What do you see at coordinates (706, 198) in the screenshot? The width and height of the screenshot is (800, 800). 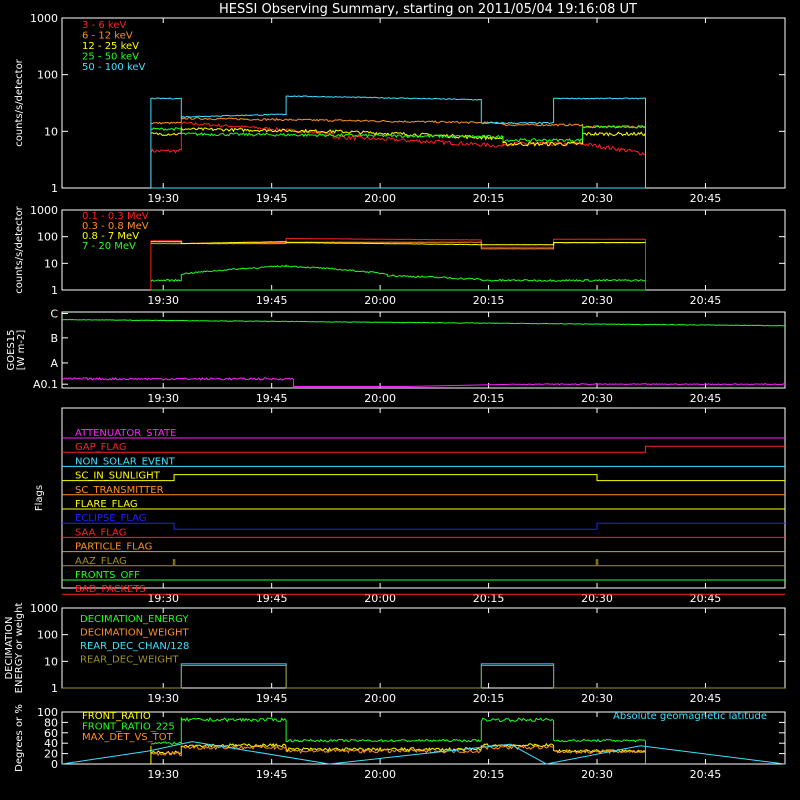 I see `panel1-xtick-label: 20:45` at bounding box center [706, 198].